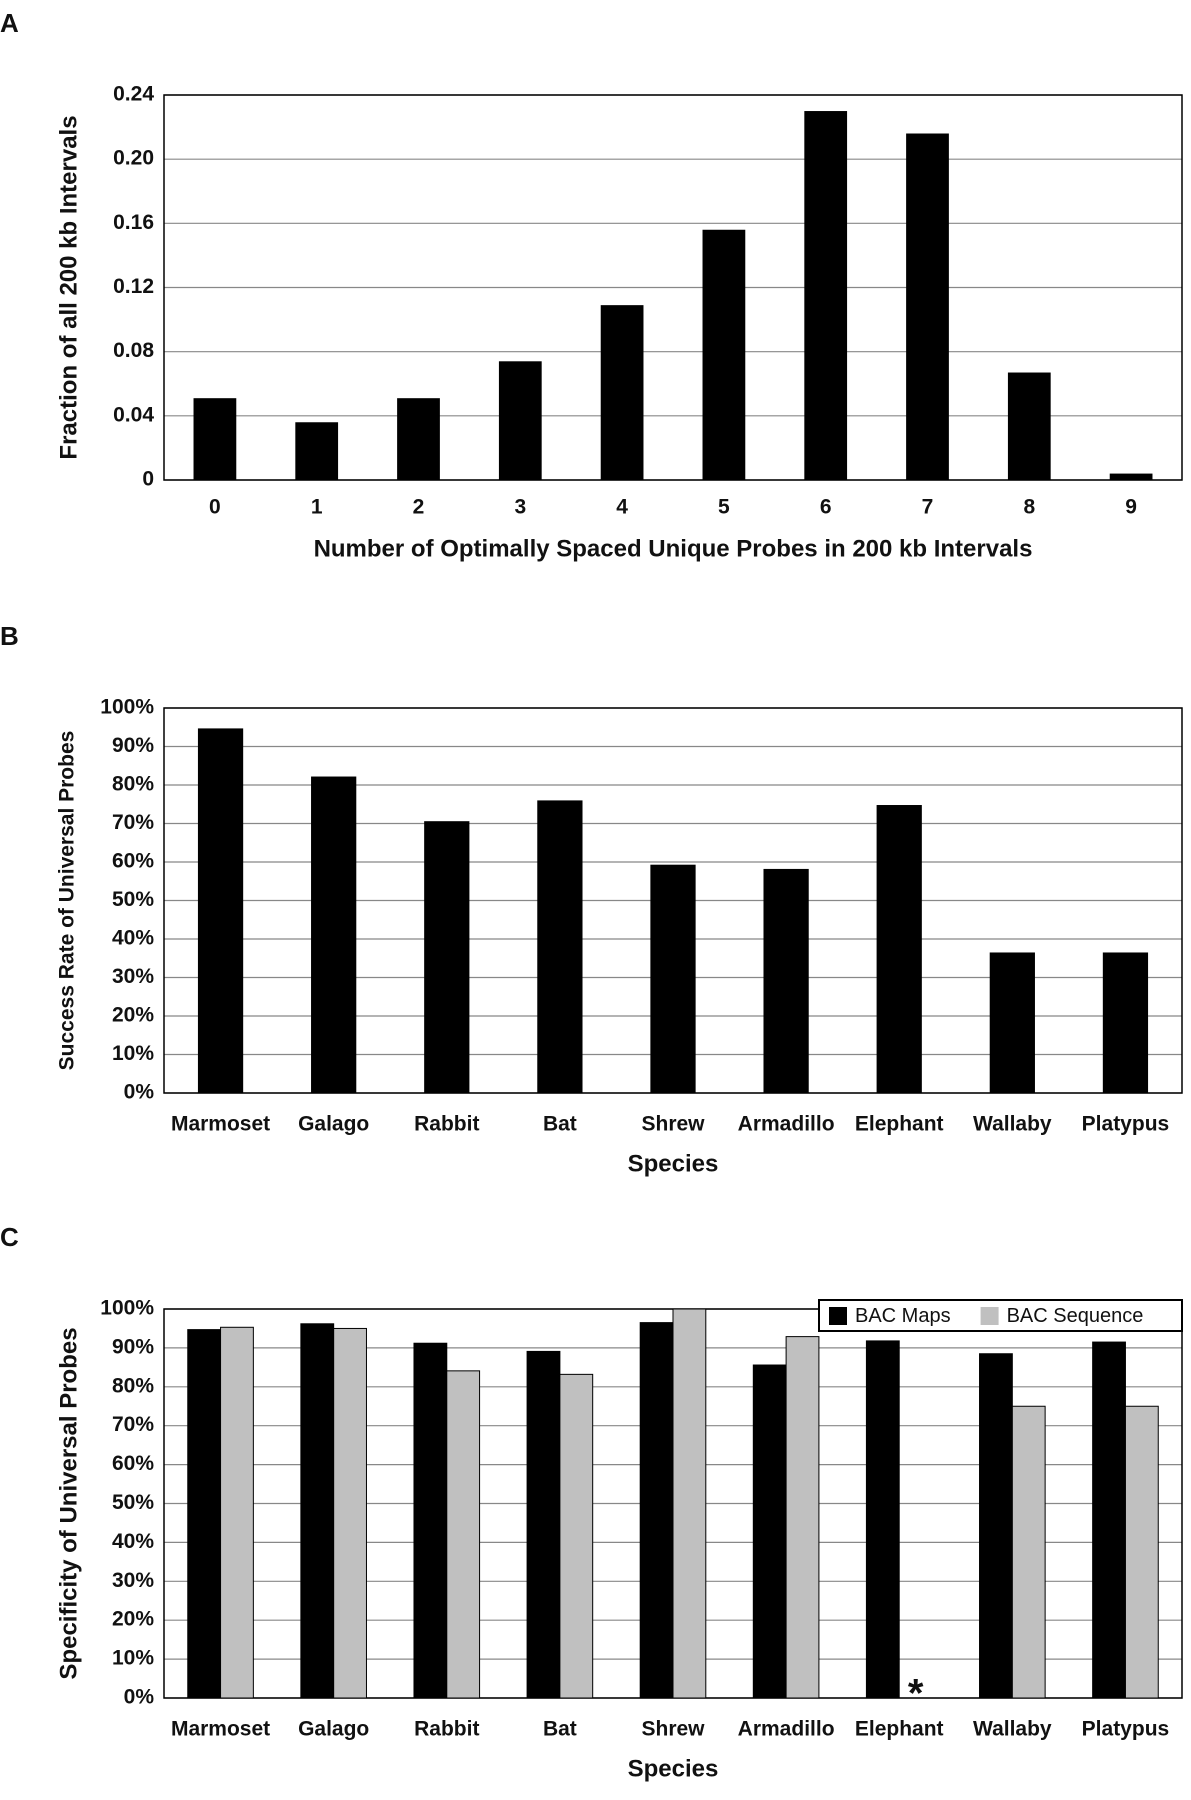 This screenshot has height=1800, width=1191. Describe the element at coordinates (916, 1694) in the screenshot. I see `missing-marker: *` at that location.